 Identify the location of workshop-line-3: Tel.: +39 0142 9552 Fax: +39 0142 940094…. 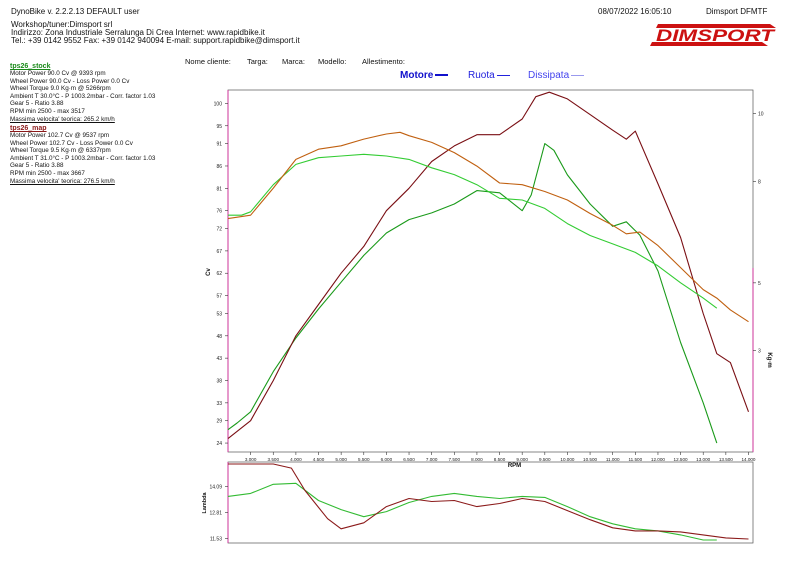
(155, 40).